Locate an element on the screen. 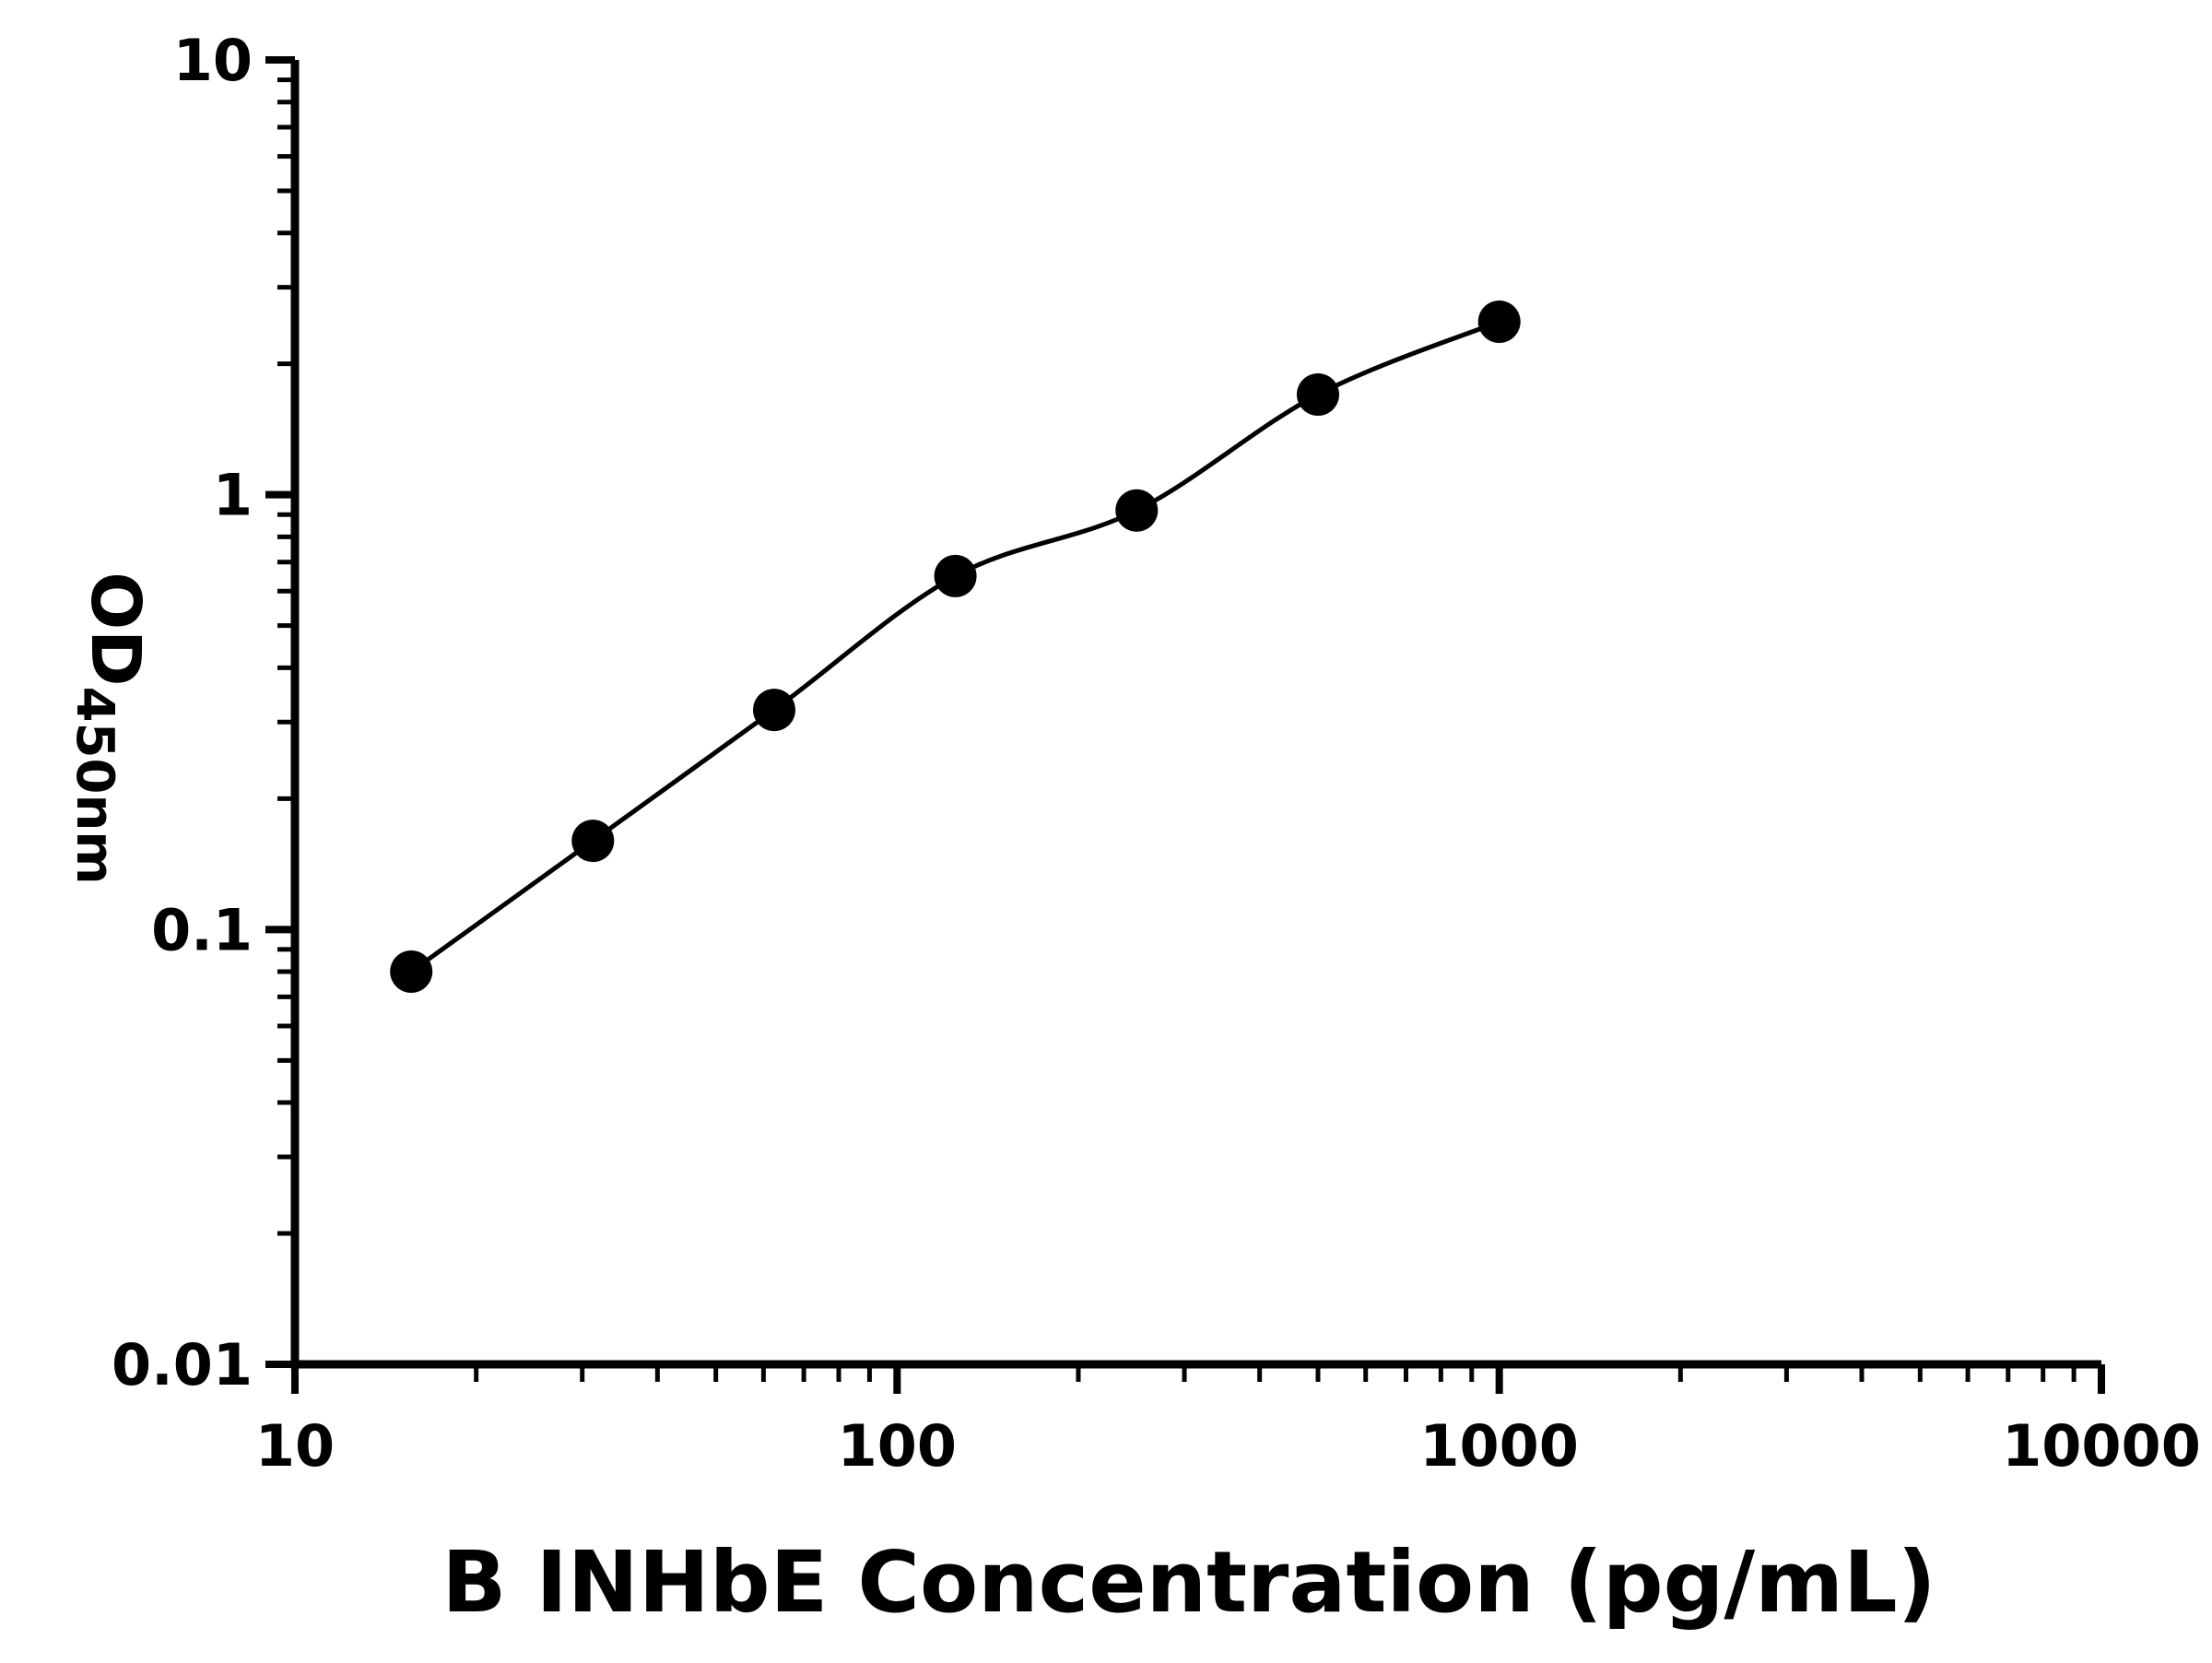 This screenshot has height=1663, width=2212. y-axis-title-subscript: 450nm is located at coordinates (94, 786).